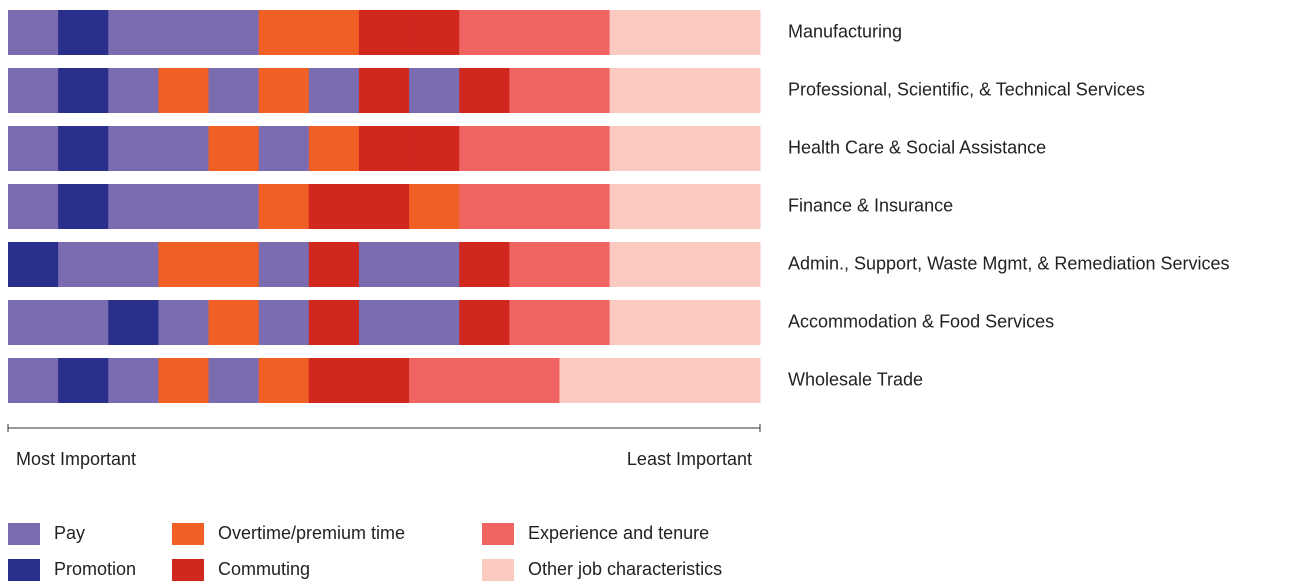 The width and height of the screenshot is (1302, 584). What do you see at coordinates (618, 533) in the screenshot?
I see `legend-label: Experience and tenure` at bounding box center [618, 533].